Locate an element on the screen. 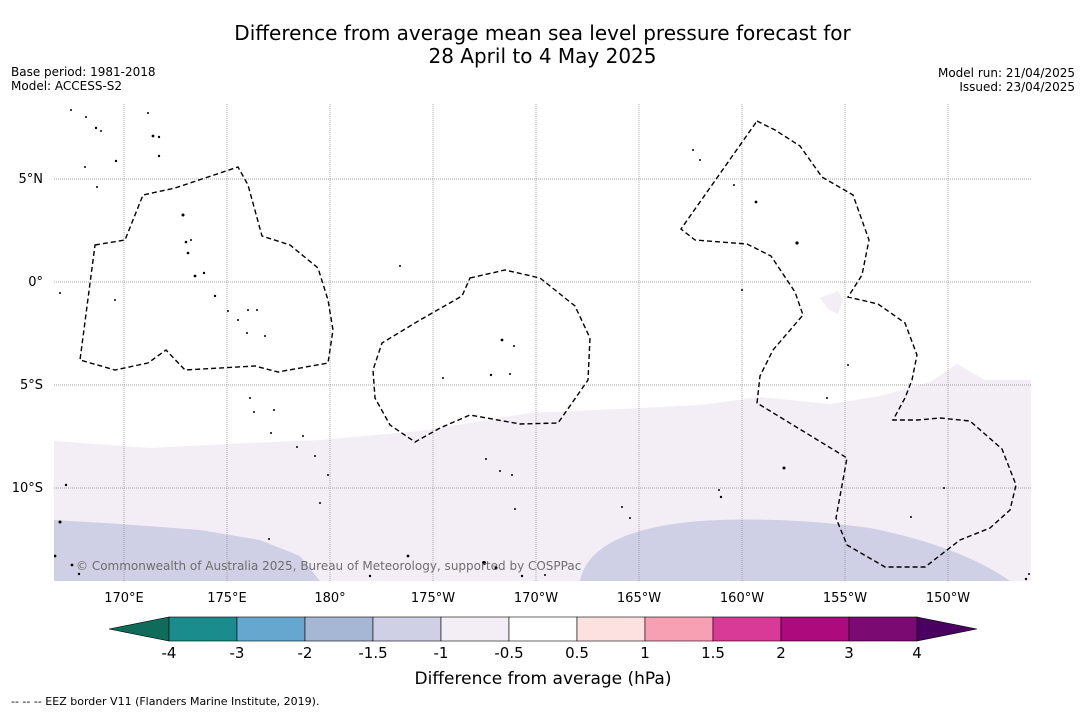 This screenshot has width=1085, height=713. colorbar-bins is located at coordinates (543, 629).